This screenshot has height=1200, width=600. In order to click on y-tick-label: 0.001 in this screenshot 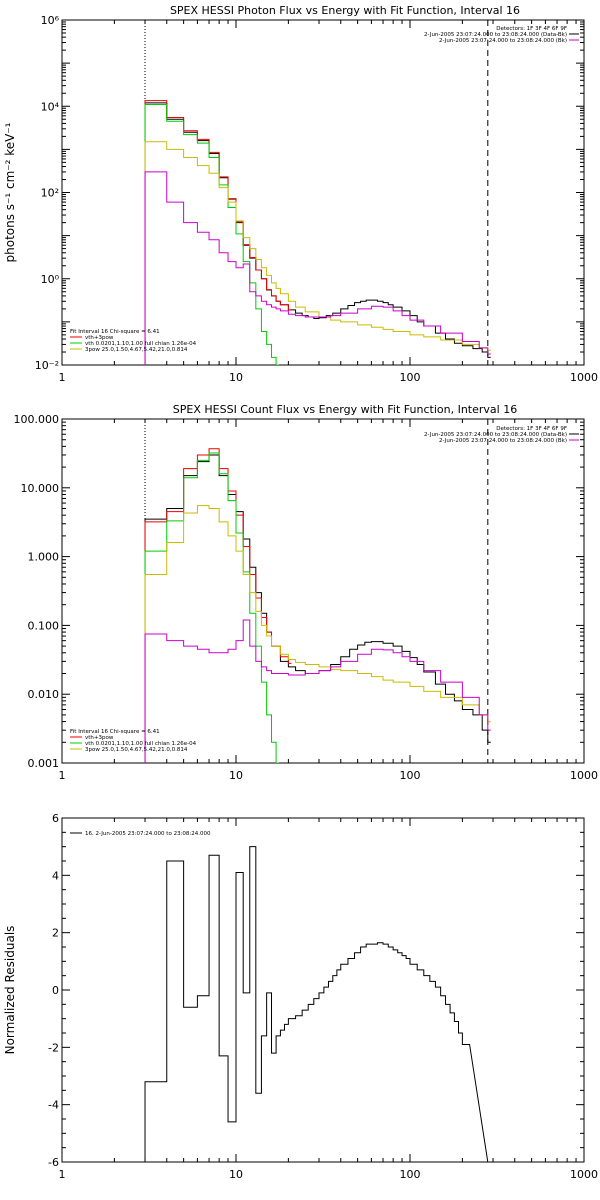, I will do `click(44, 763)`.